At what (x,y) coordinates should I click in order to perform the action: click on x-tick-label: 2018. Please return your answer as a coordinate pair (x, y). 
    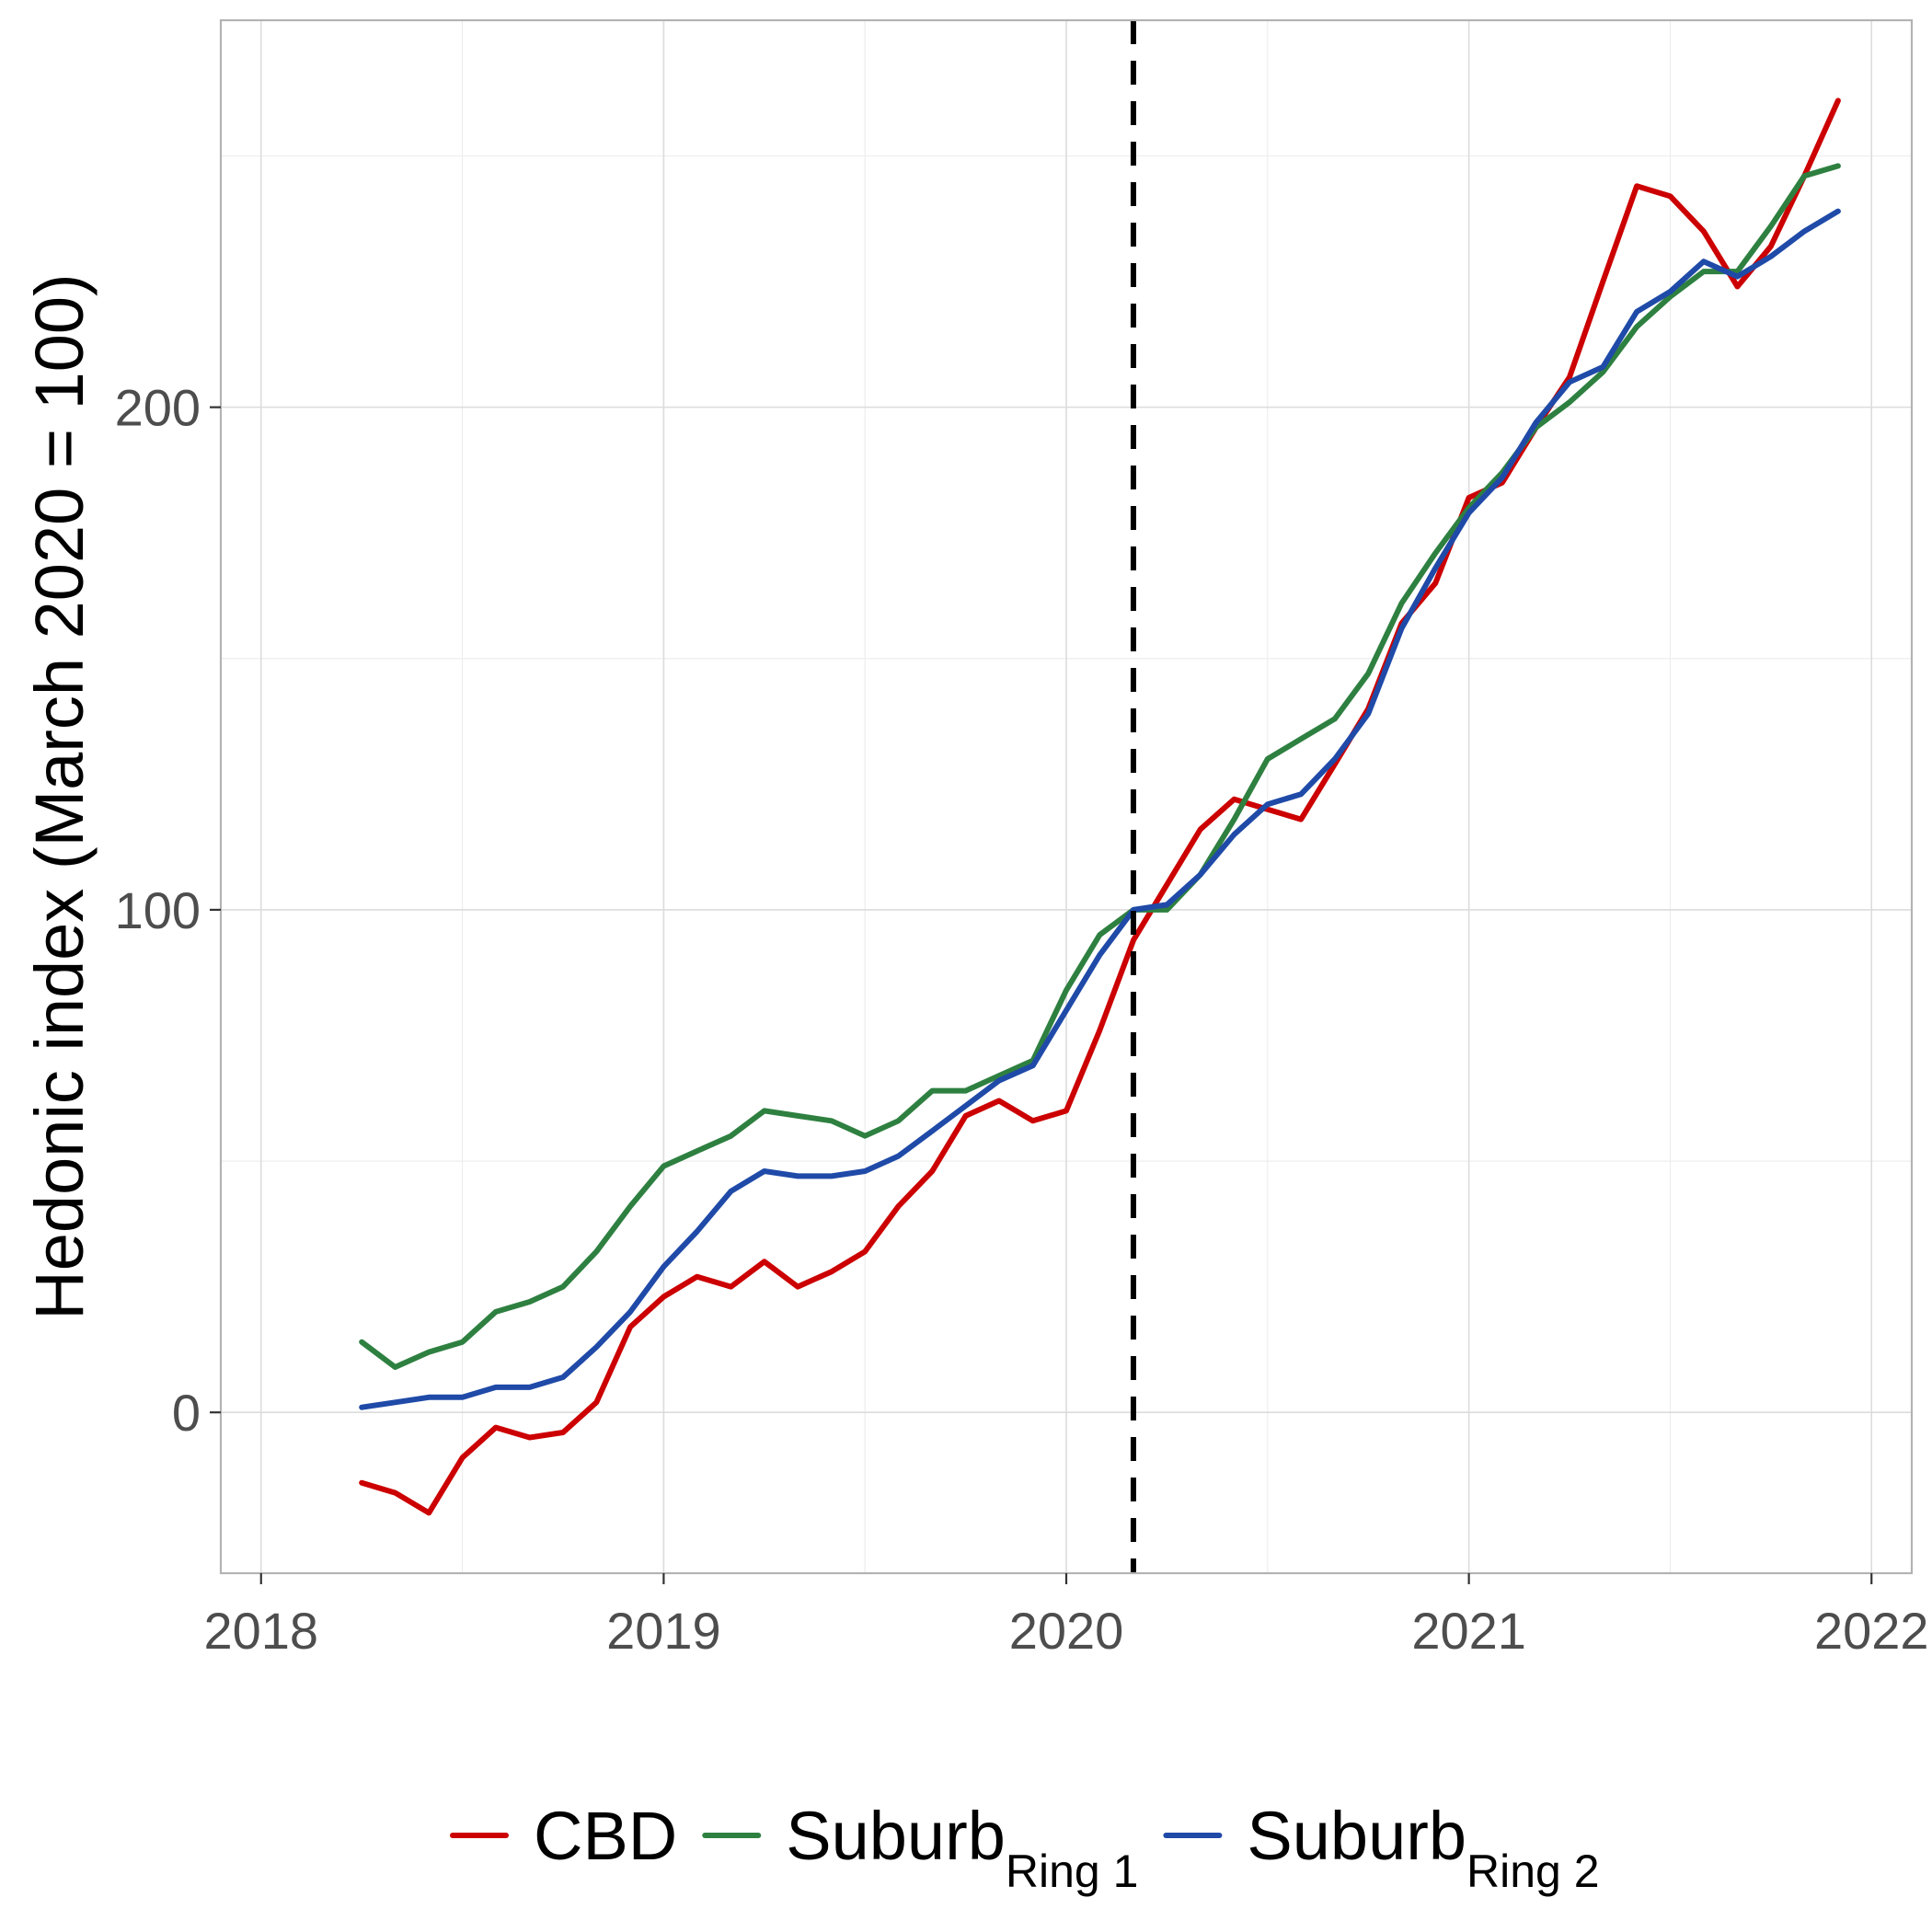
    Looking at the image, I should click on (260, 1631).